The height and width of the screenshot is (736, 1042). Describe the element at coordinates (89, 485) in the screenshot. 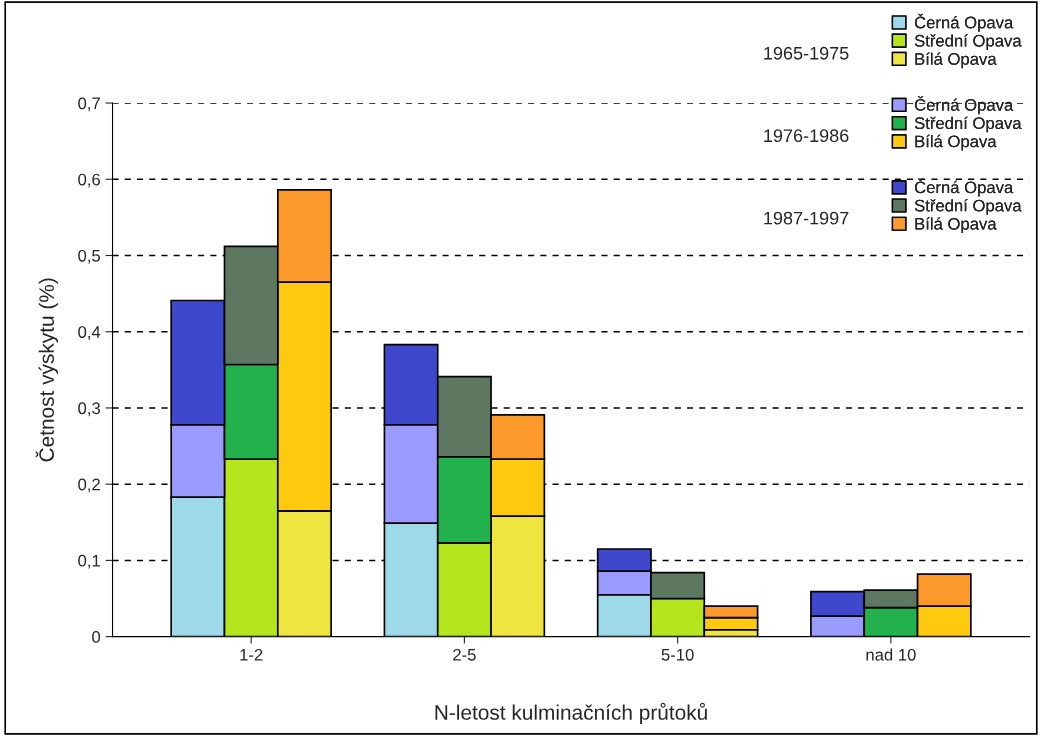

I see `y-tick-label: 0,2` at that location.